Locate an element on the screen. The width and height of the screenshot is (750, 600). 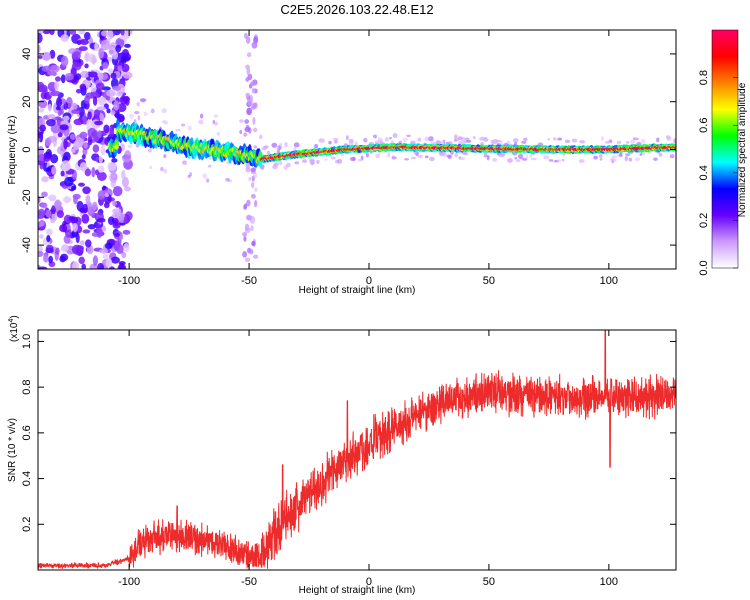
colorbar-tick-label: 0.2 is located at coordinates (704, 220).